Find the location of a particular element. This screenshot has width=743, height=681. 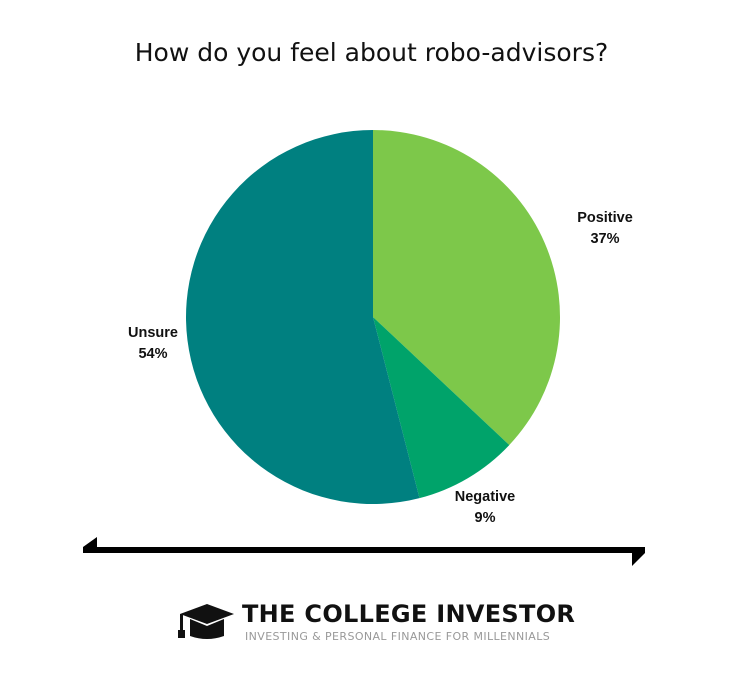

slice-label-unsure: Unsure 54% is located at coordinates (153, 344).